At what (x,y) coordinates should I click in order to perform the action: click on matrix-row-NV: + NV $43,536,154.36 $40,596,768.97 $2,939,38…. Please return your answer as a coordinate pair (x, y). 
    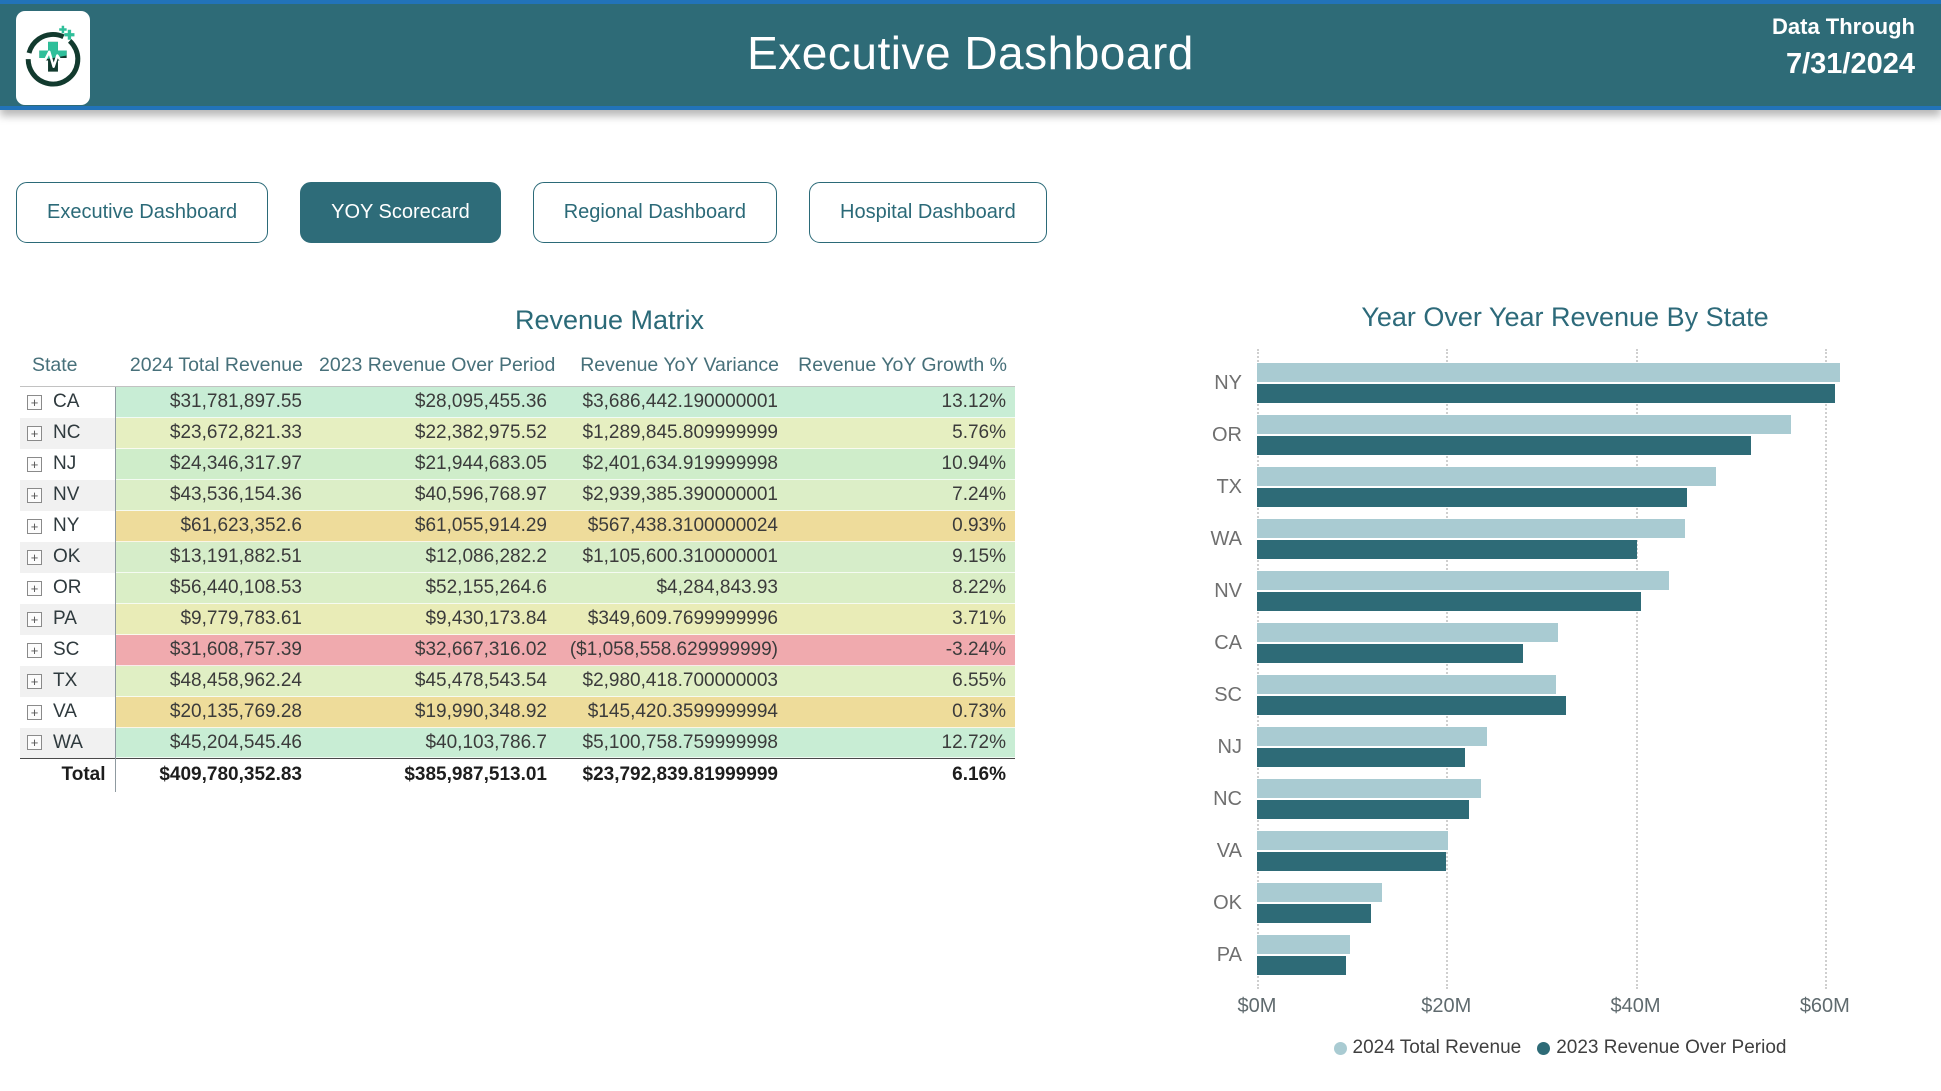
    Looking at the image, I should click on (517, 495).